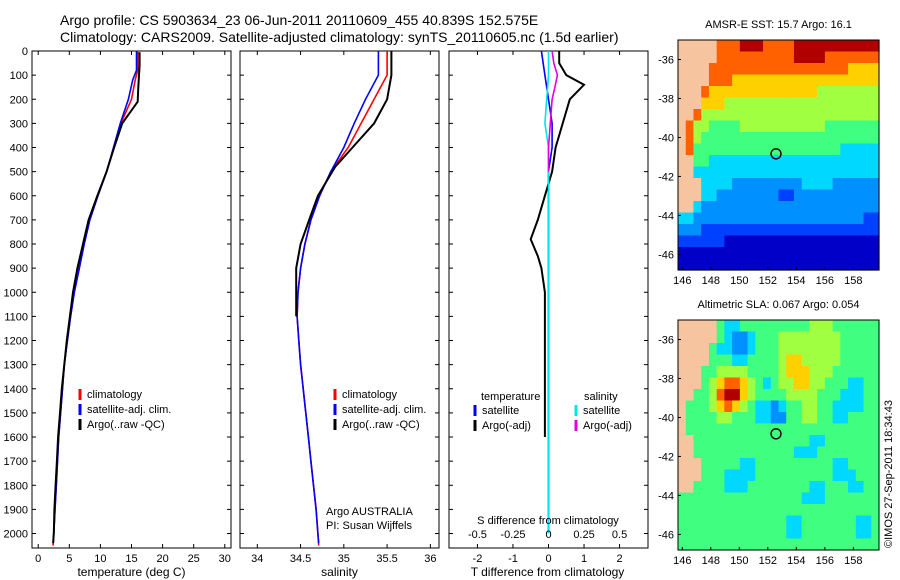  I want to click on map-x-tick-label: 158, so click(853, 281).